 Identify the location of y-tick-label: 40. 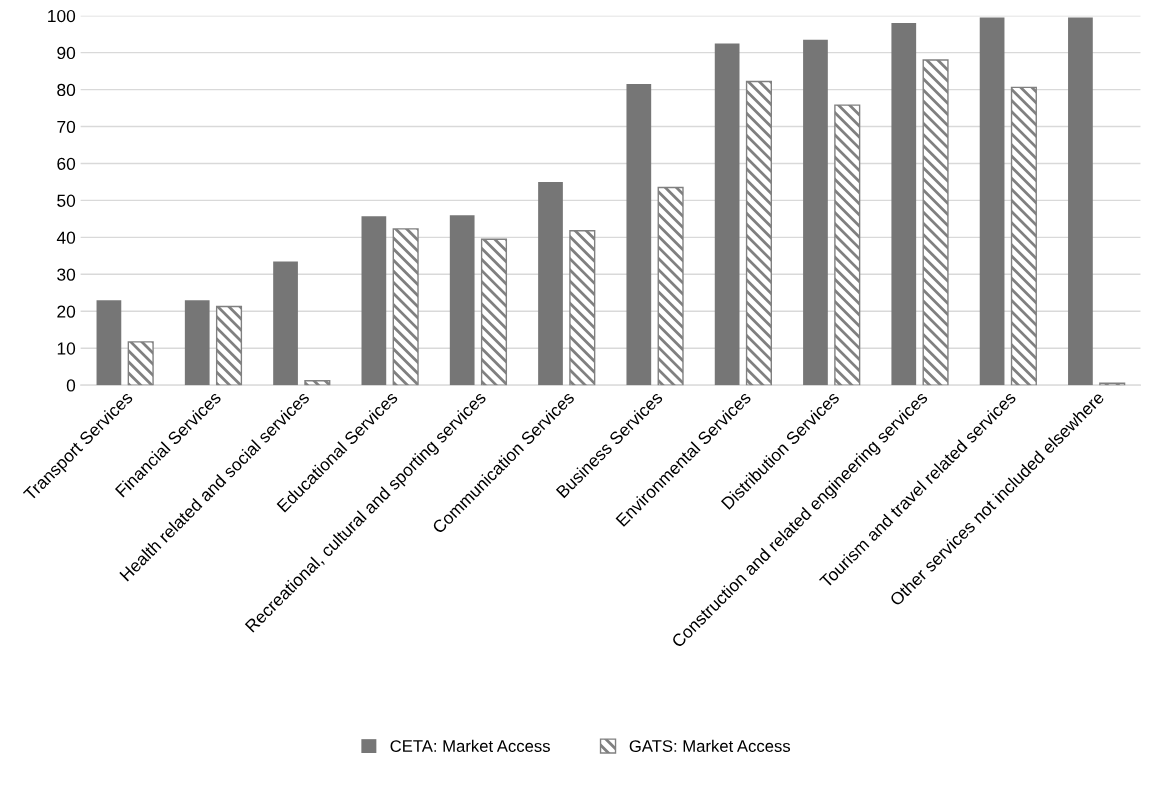
(66, 237).